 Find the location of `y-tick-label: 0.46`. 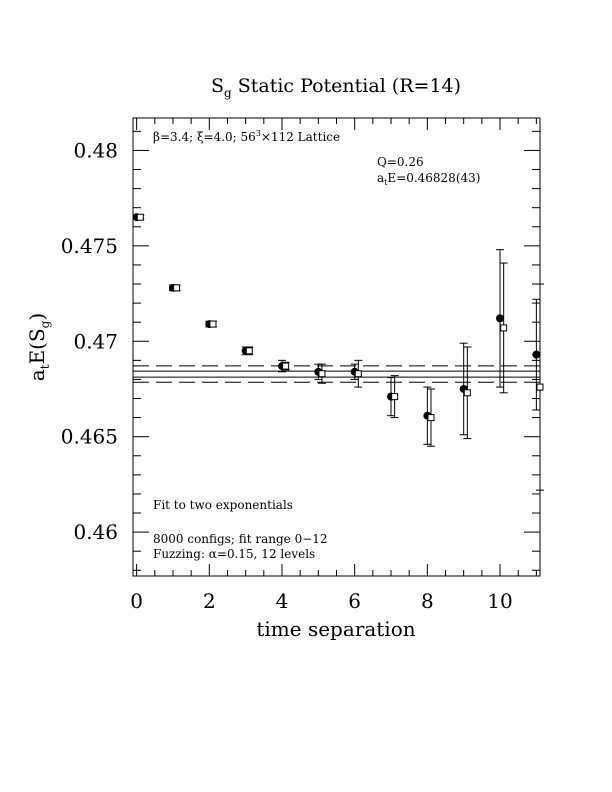

y-tick-label: 0.46 is located at coordinates (95, 532).